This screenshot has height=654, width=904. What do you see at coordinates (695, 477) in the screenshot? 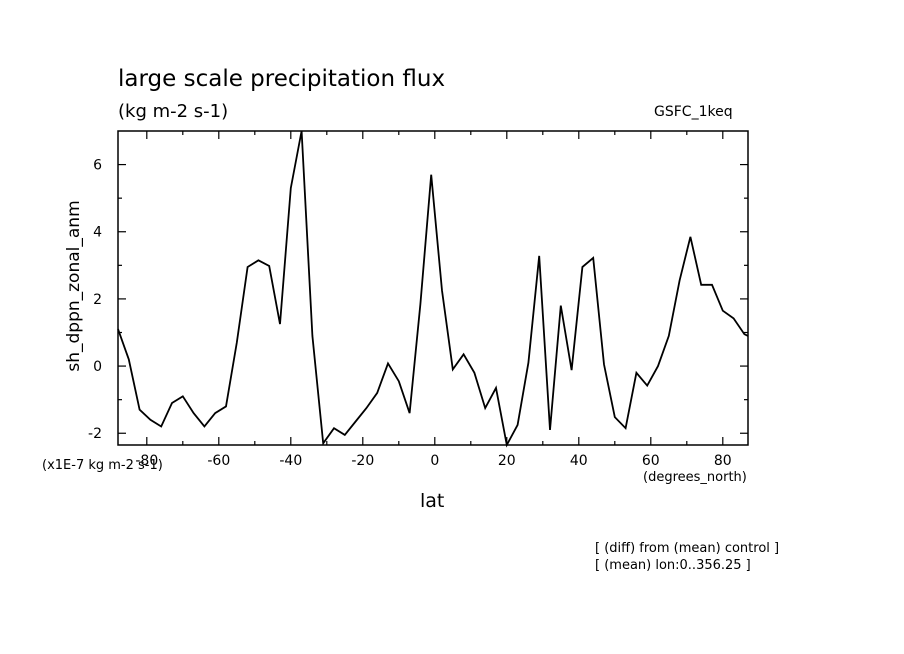
I see `x-axis-units: (degrees_north)` at bounding box center [695, 477].